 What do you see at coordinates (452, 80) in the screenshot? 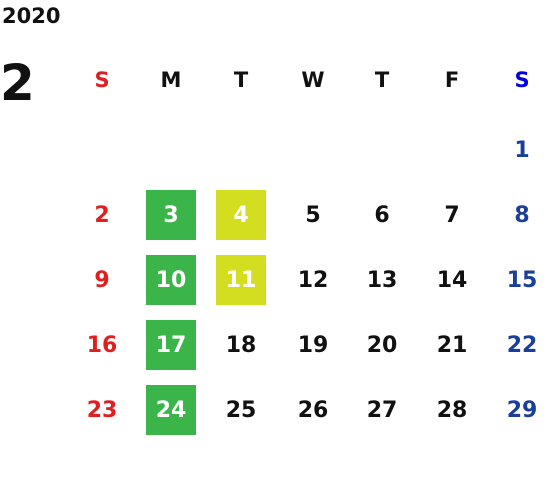
I see `weekday-header-fri: F` at bounding box center [452, 80].